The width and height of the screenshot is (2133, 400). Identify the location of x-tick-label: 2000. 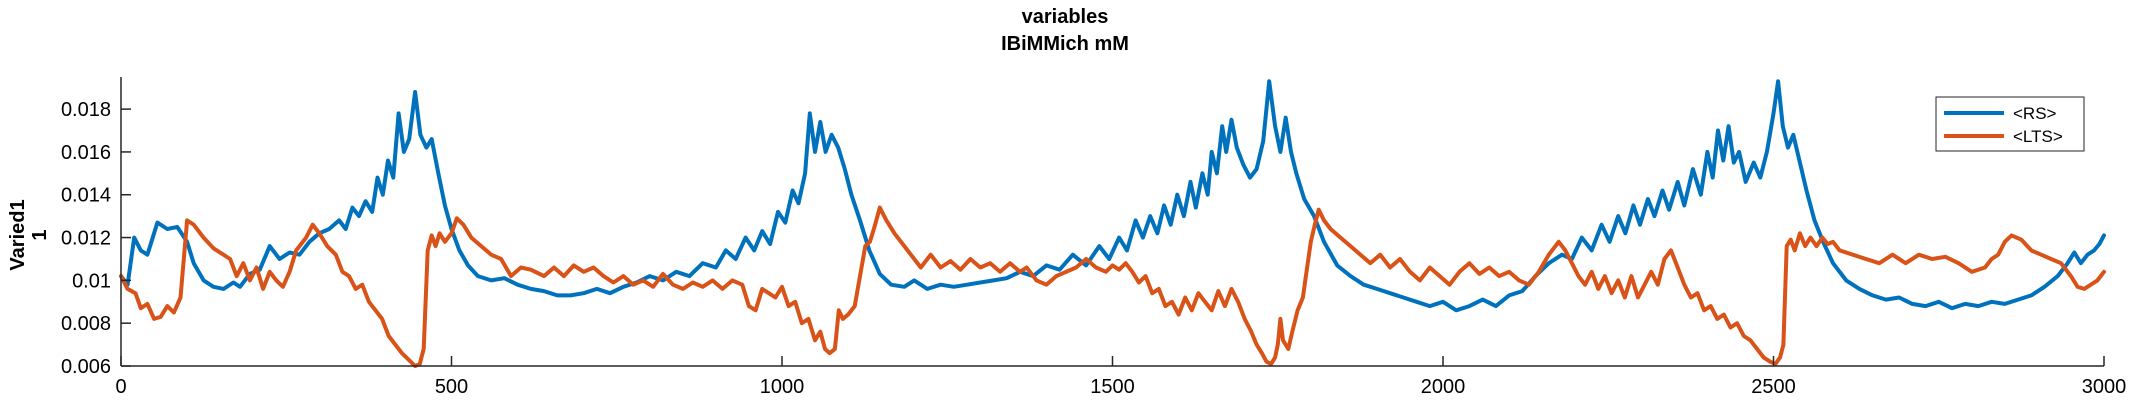
(1443, 387).